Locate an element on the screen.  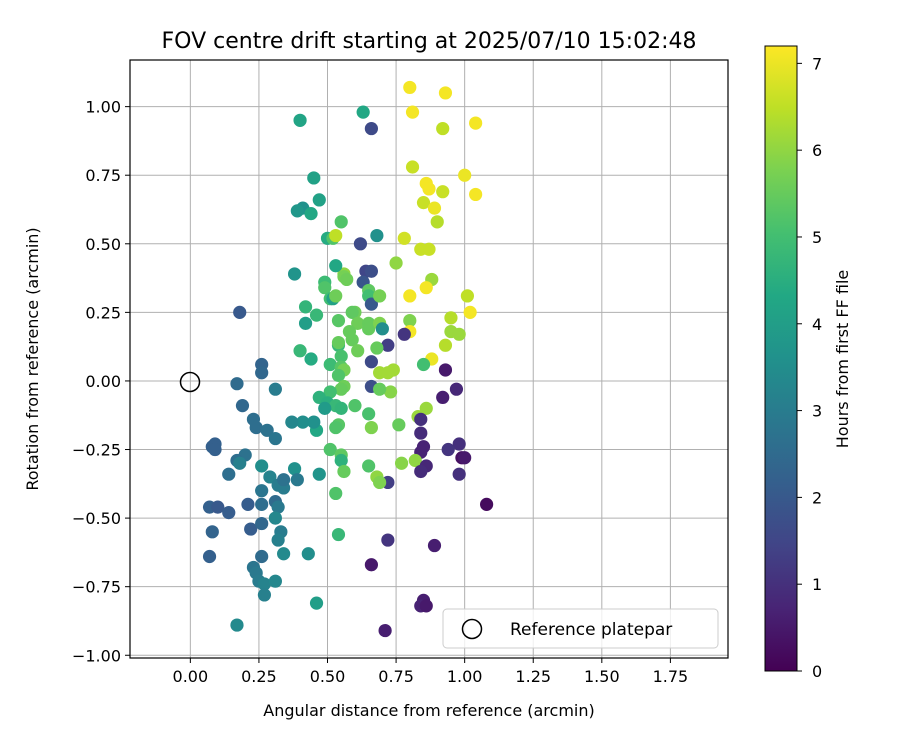
y-tick-label: −0.25 is located at coordinates (96, 450).